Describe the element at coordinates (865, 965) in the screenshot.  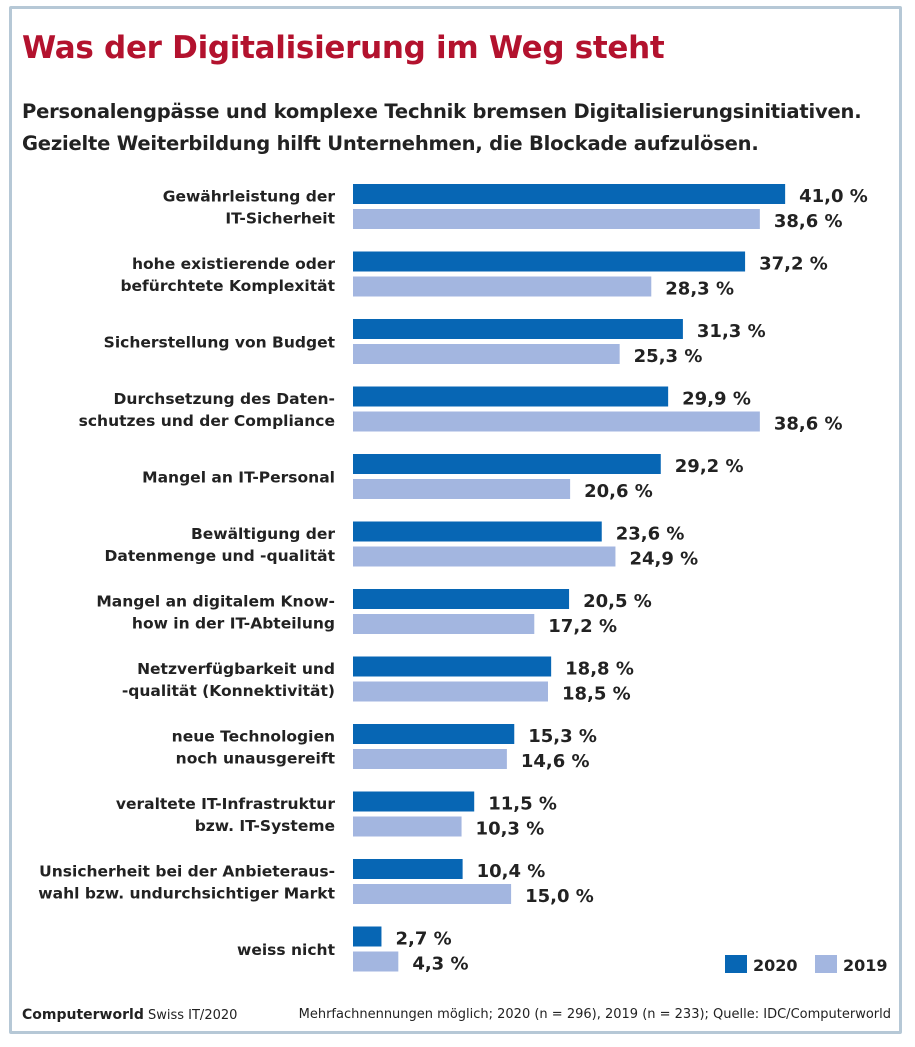
I see `legend-label: 2019` at that location.